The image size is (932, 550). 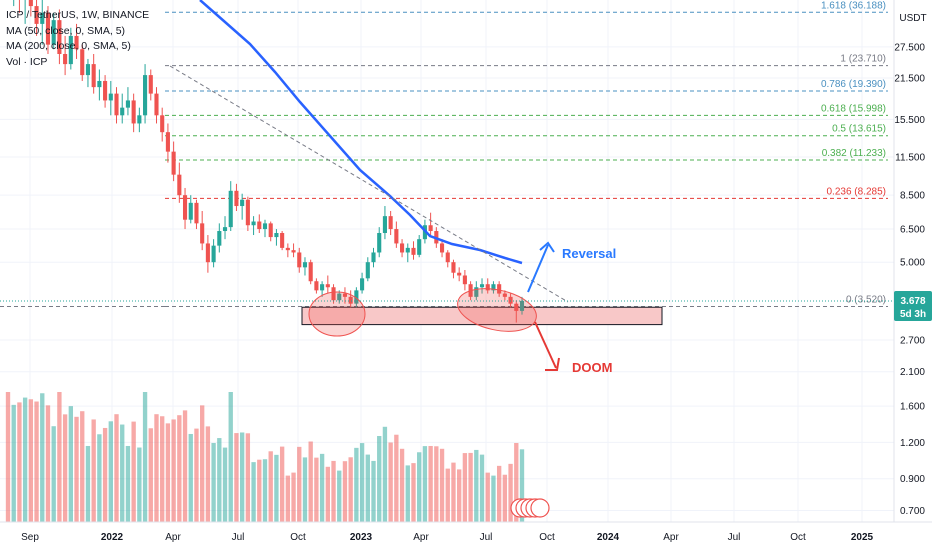 I want to click on volume-legend: Vol · ICP, so click(x=27, y=61).